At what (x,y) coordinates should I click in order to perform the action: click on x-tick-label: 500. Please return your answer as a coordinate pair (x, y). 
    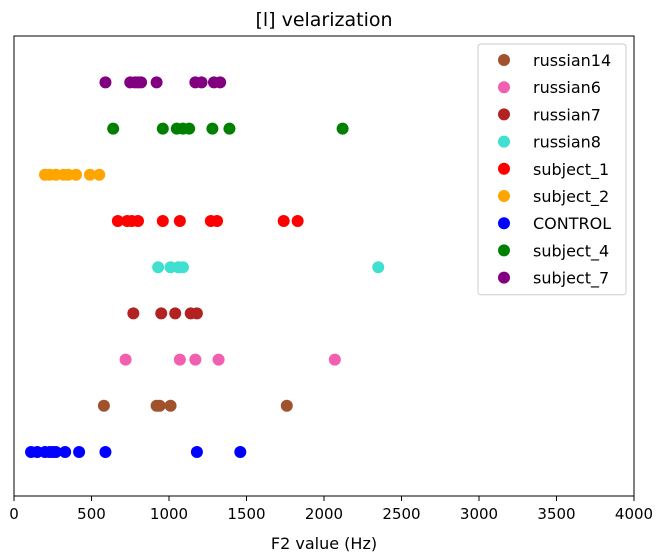
    Looking at the image, I should click on (91, 514).